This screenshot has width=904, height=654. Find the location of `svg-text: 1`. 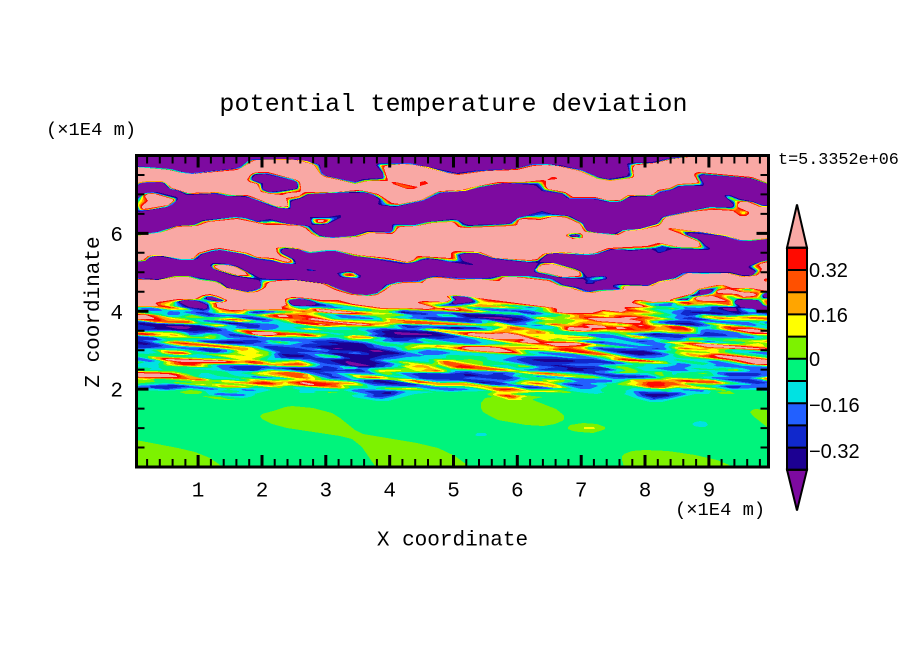

svg-text: 1 is located at coordinates (198, 492).